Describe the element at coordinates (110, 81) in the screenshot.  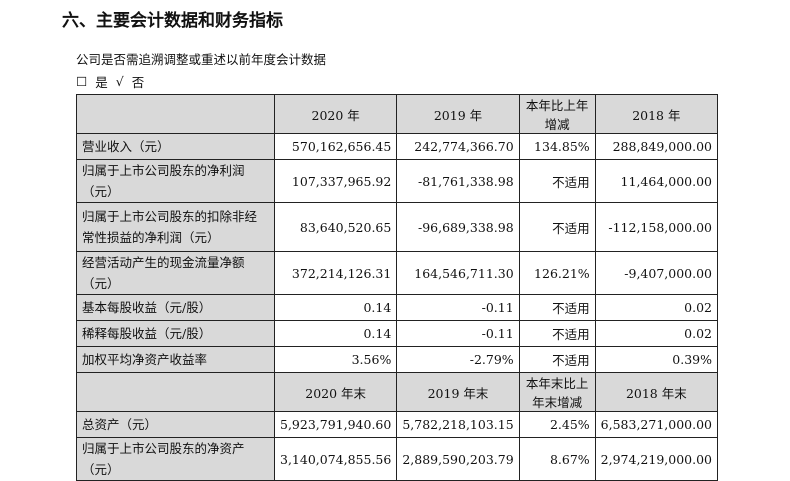
I see `restatement-options: ☐ 是 √ 否` at that location.